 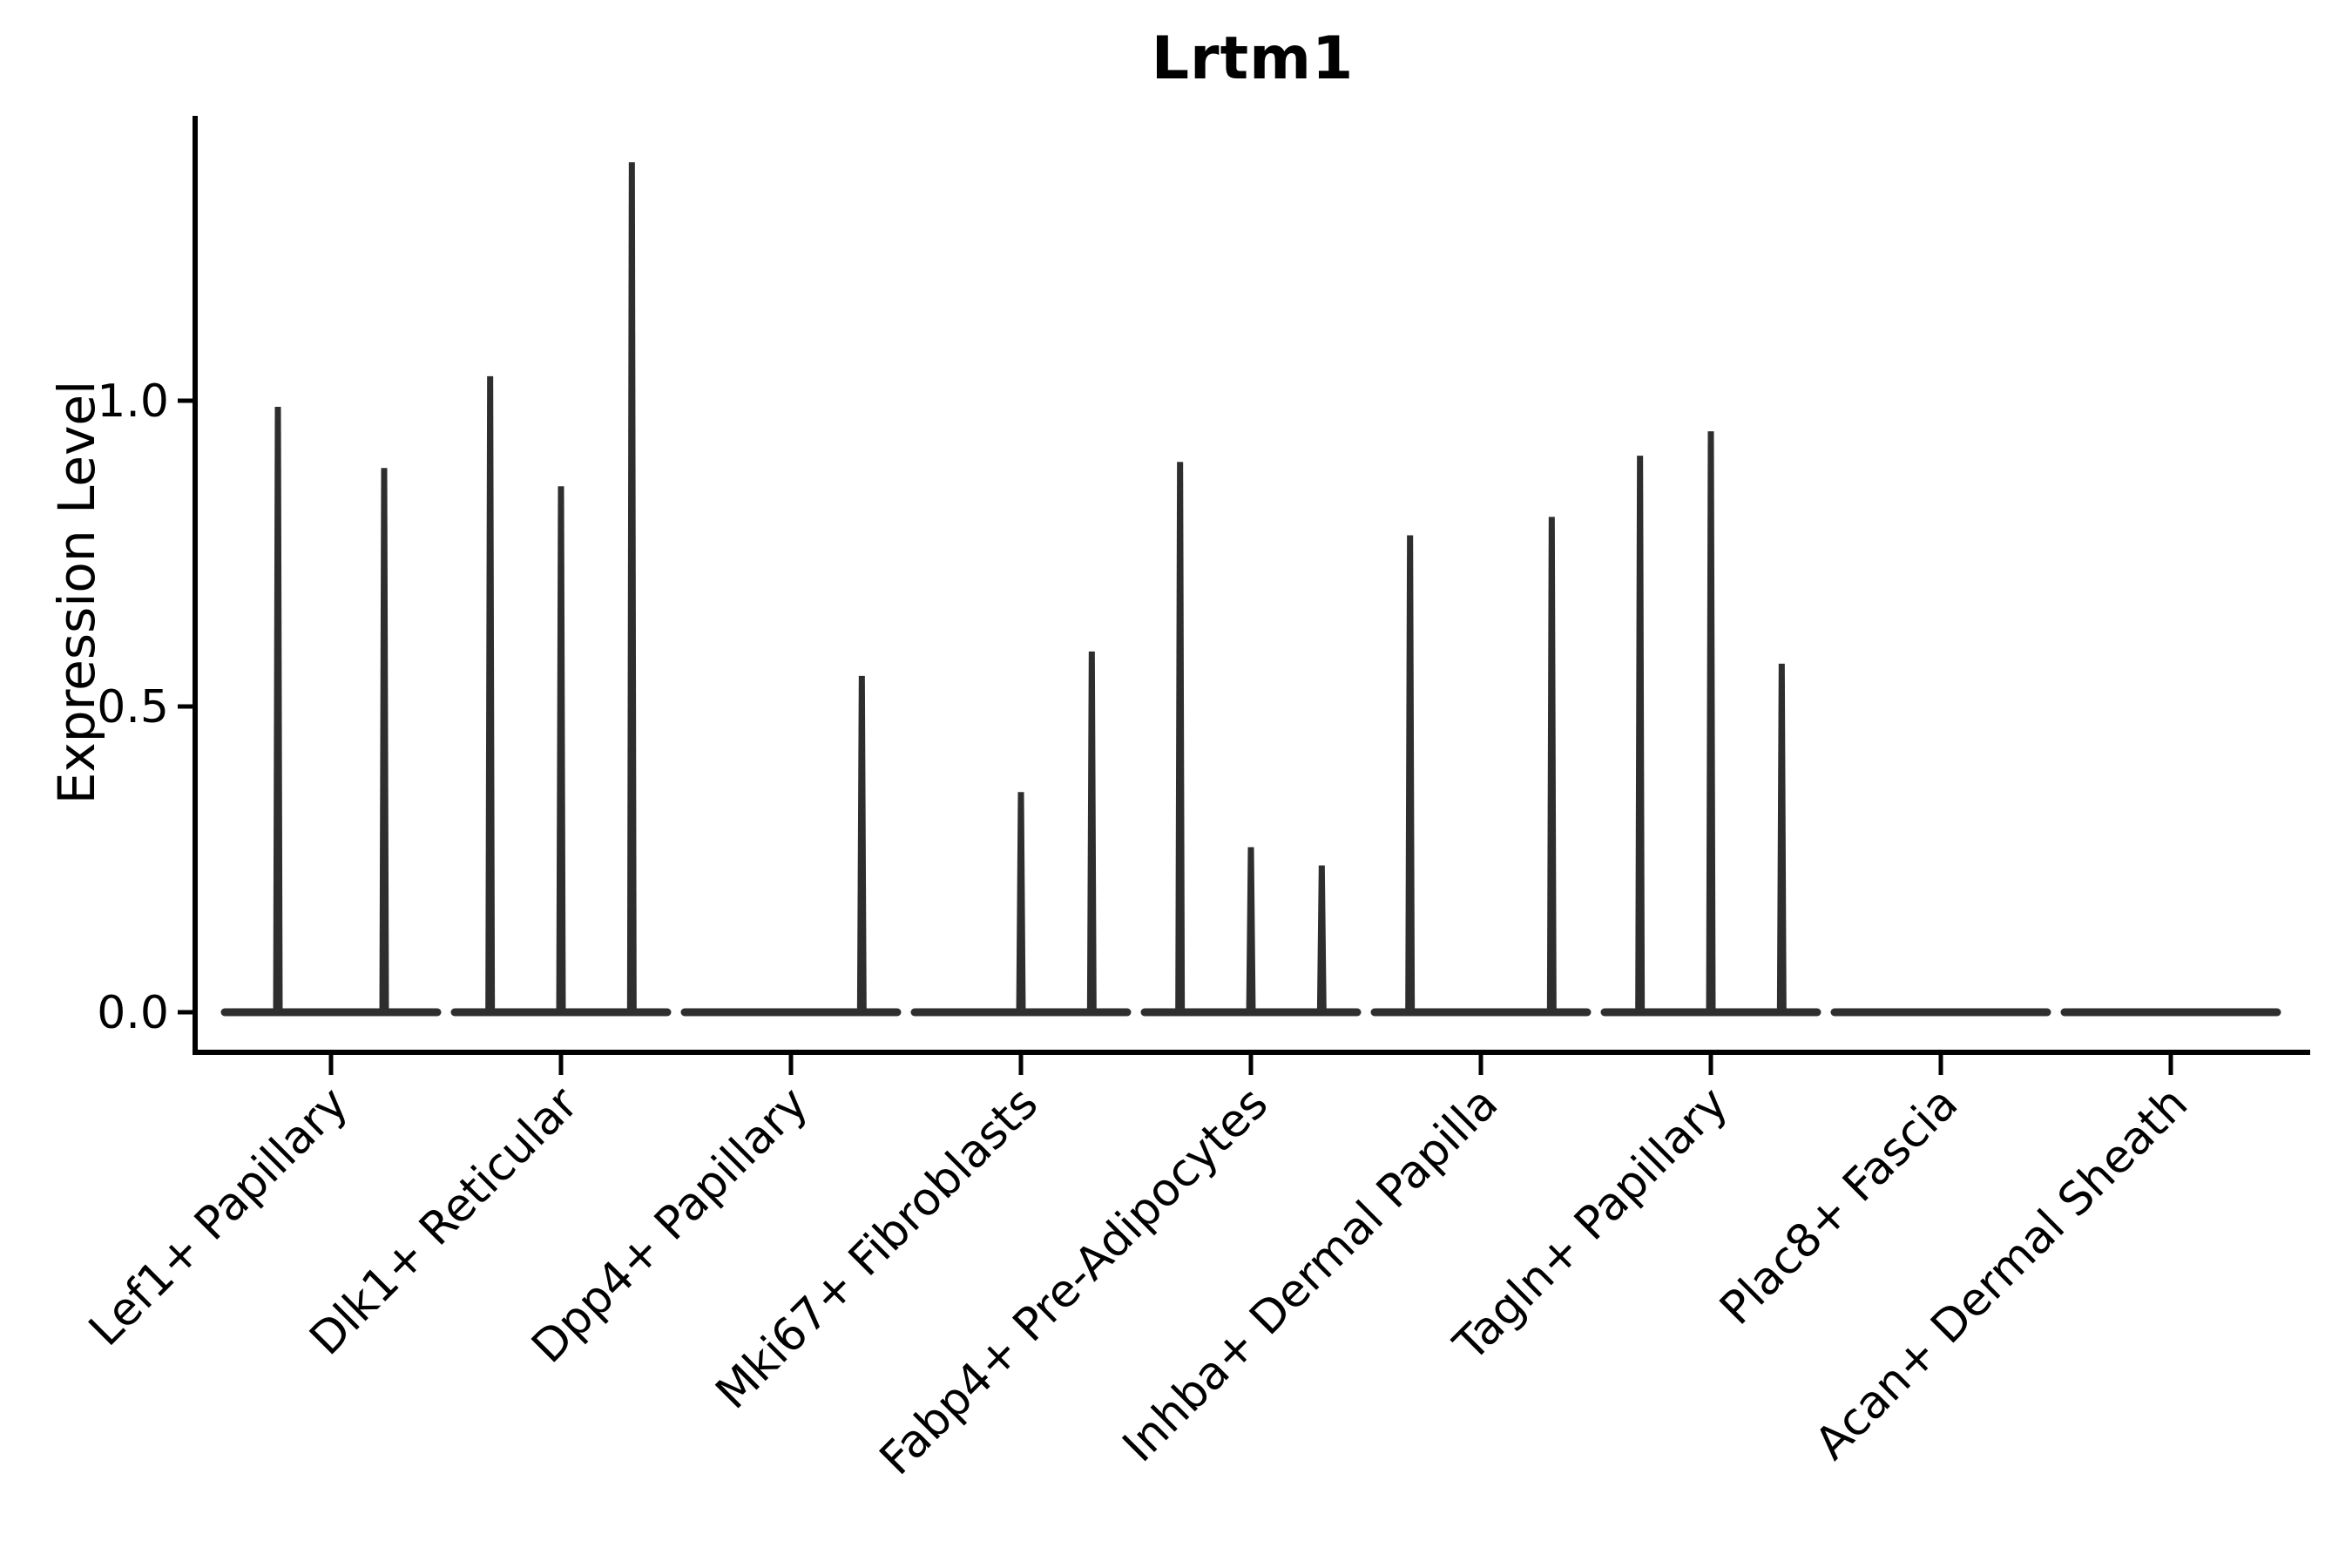 What do you see at coordinates (1839, 1206) in the screenshot?
I see `x-category-label: Plac8+ Fascia` at bounding box center [1839, 1206].